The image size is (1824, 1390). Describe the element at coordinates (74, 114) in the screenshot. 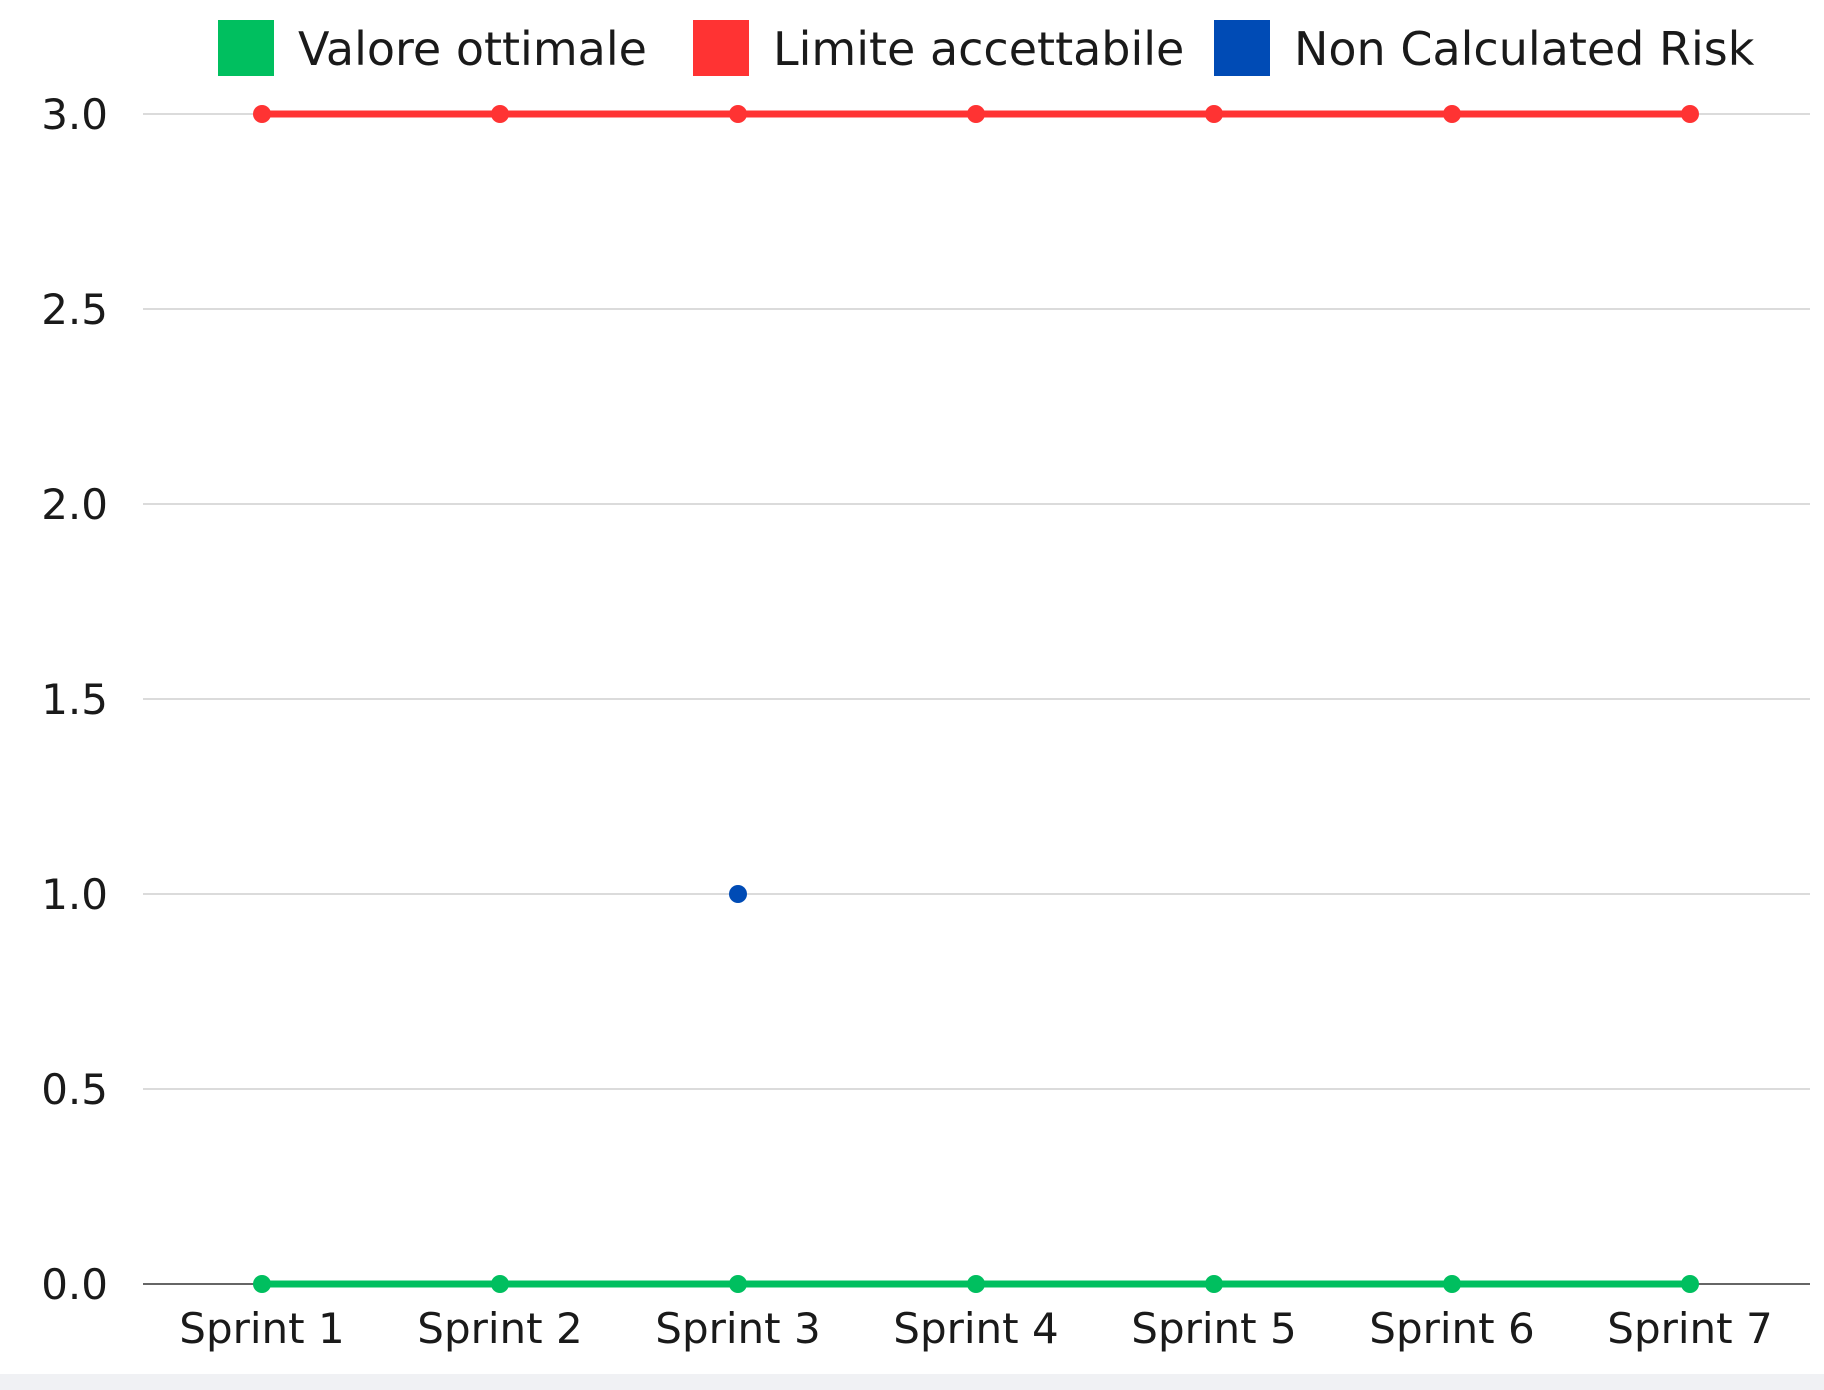

I see `y-tick-label: 3.0` at that location.